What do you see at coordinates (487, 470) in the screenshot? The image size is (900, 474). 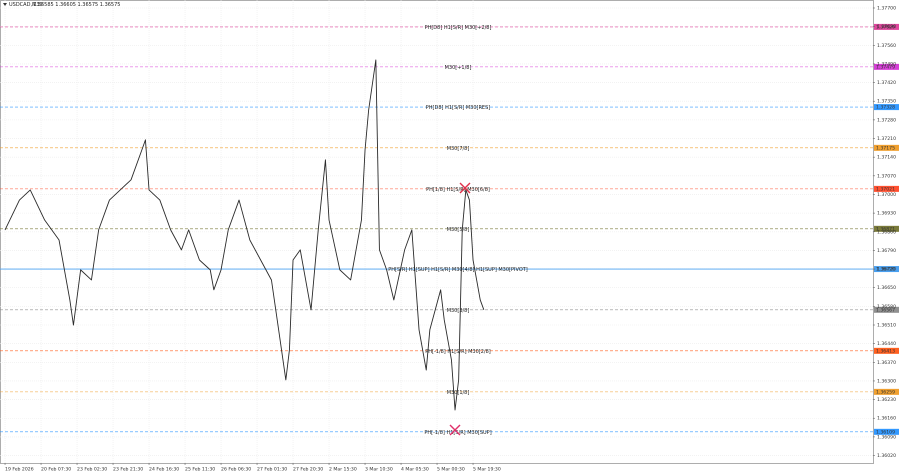 I see `x-tick-label: 5 Mar 19:30` at bounding box center [487, 470].